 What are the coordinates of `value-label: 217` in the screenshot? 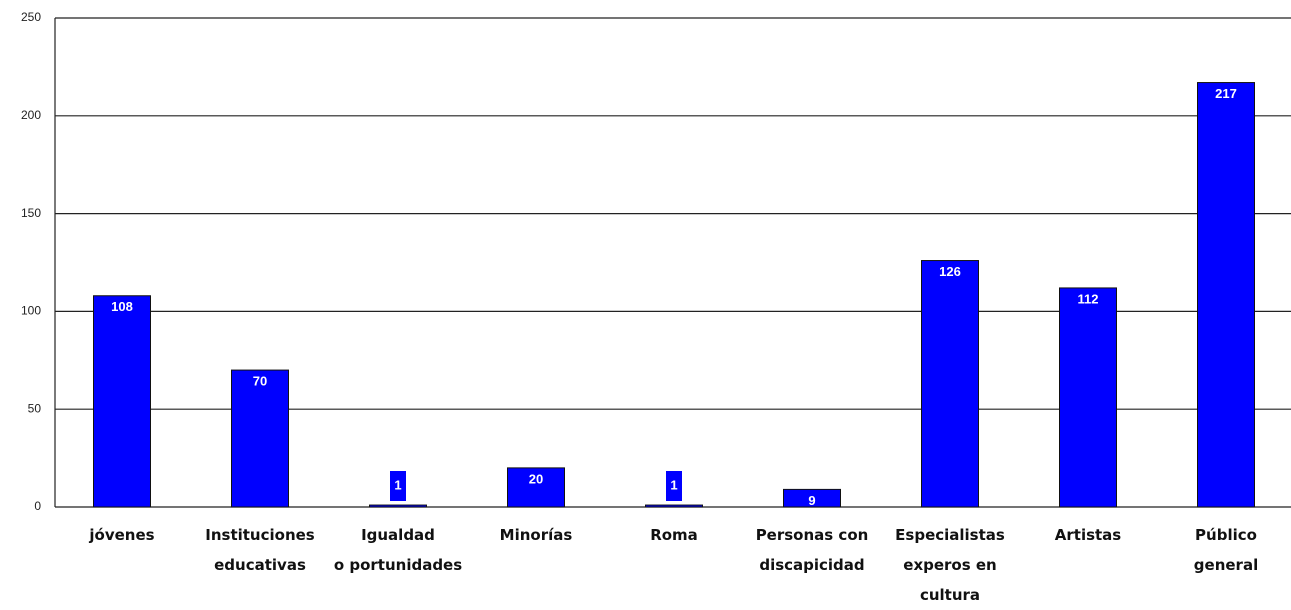 It's located at (1226, 93).